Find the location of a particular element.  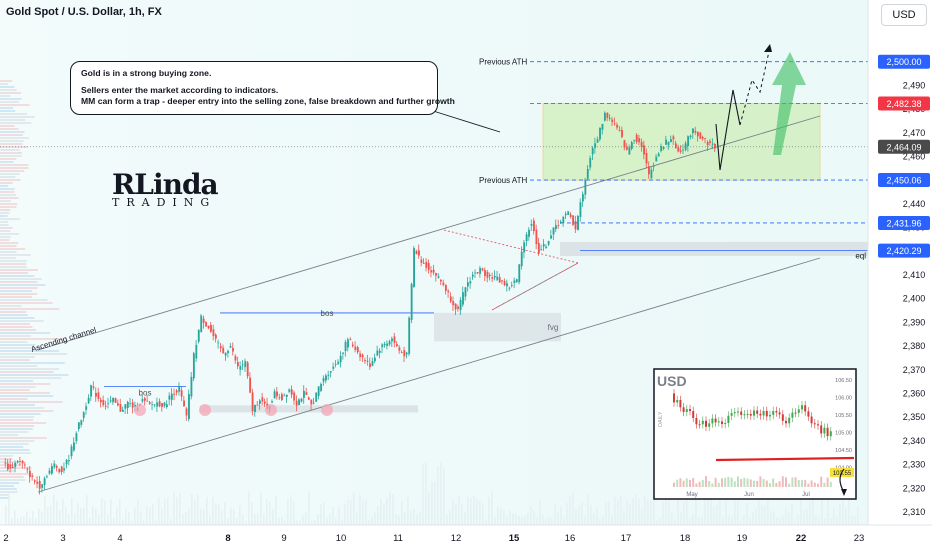

bullish-arrow is located at coordinates (789, 103).